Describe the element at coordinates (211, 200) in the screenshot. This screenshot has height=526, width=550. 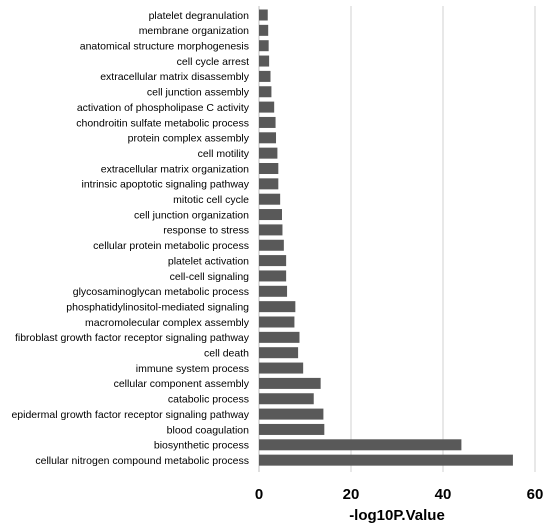
I see `category-label: mitotic cell cycle` at that location.